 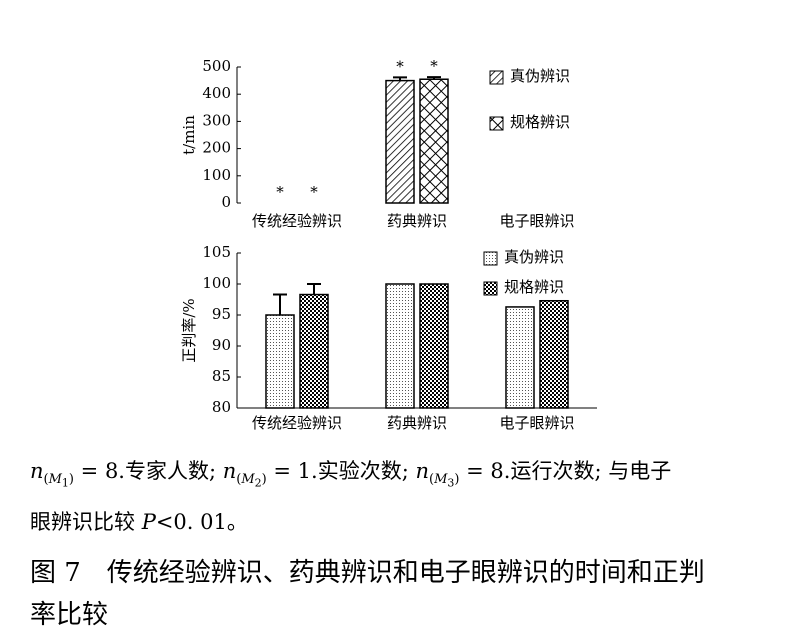 I want to click on y-axis-label: 正判率/%, so click(x=189, y=330).